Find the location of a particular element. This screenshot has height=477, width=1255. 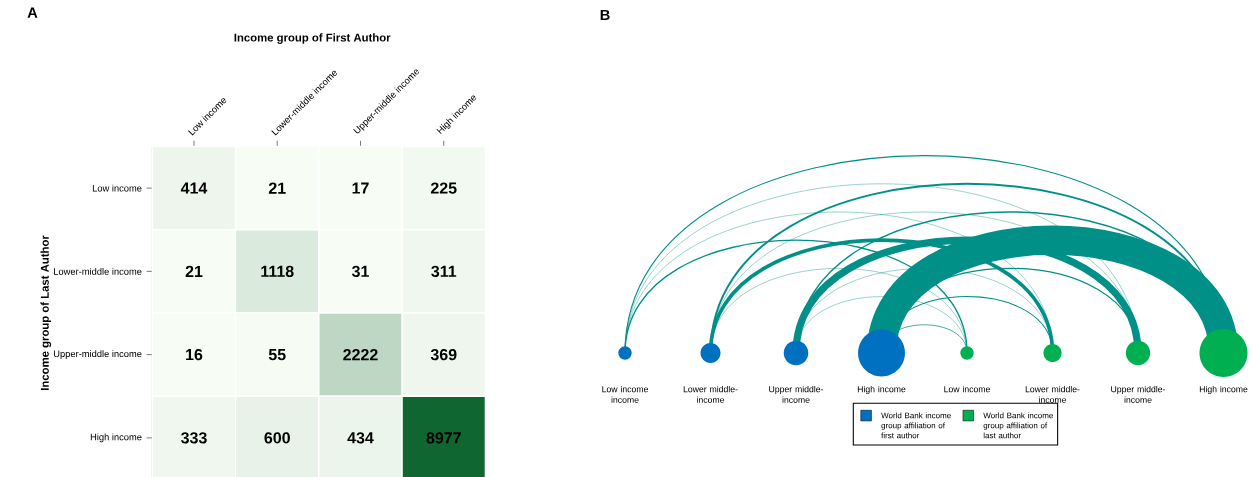

y-axis-title: Income group of Last Author is located at coordinates (46, 312).